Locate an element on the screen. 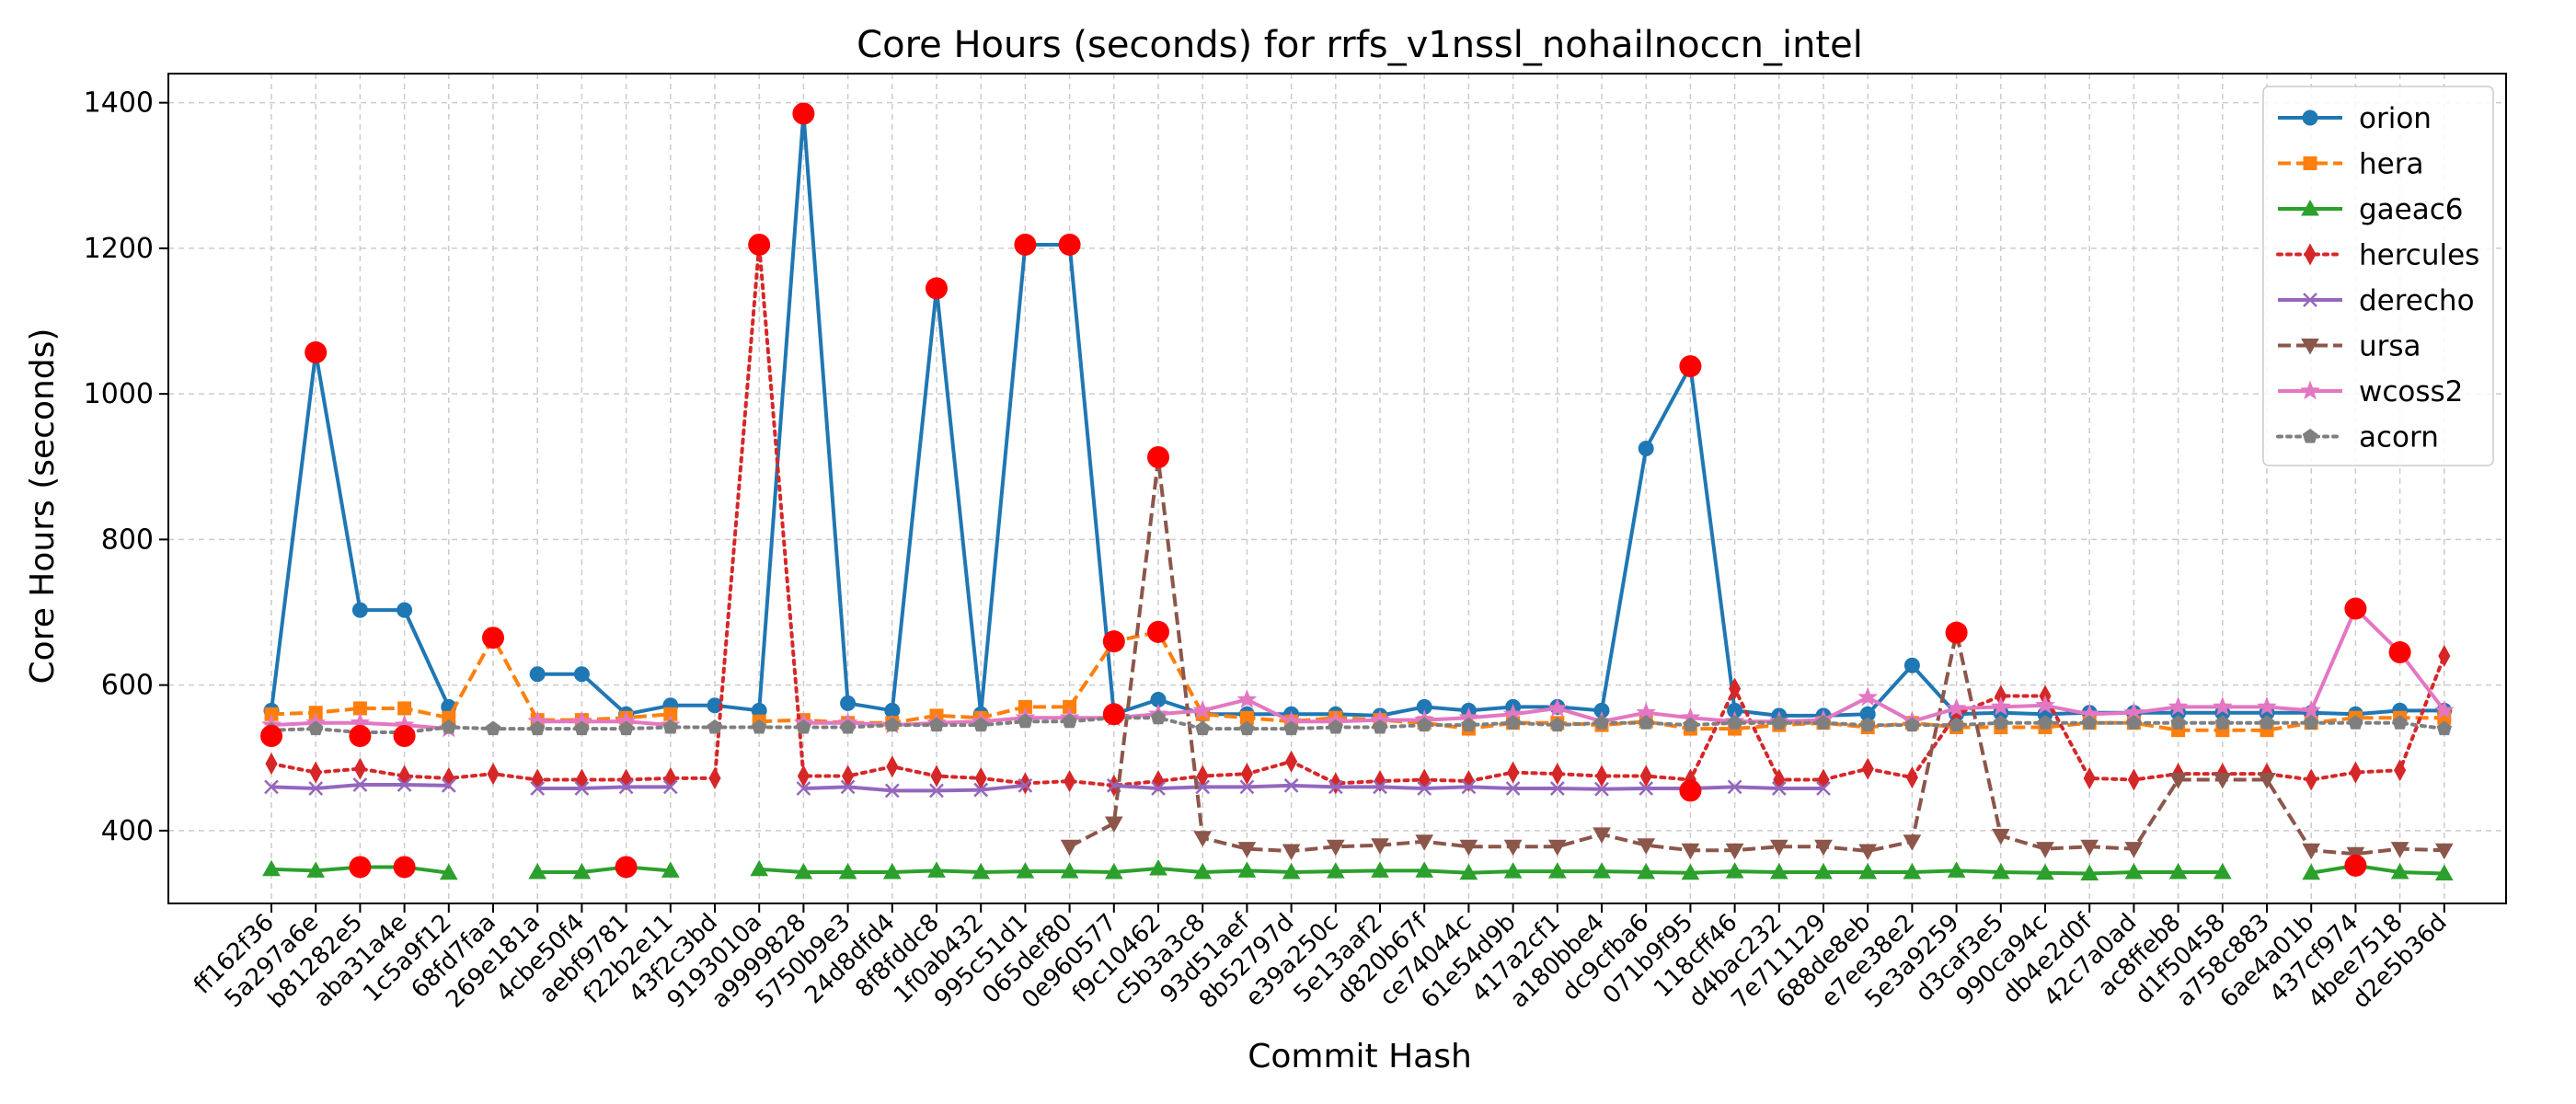 The image size is (2576, 1104). y-axis-title: Core Hours (seconds) is located at coordinates (43, 506).